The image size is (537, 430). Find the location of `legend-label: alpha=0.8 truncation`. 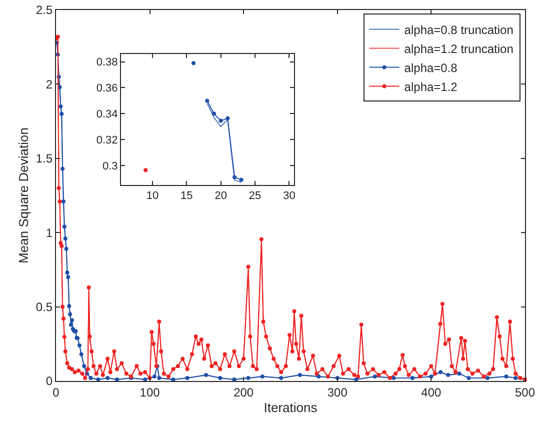

legend-label: alpha=0.8 truncation is located at coordinates (459, 29).